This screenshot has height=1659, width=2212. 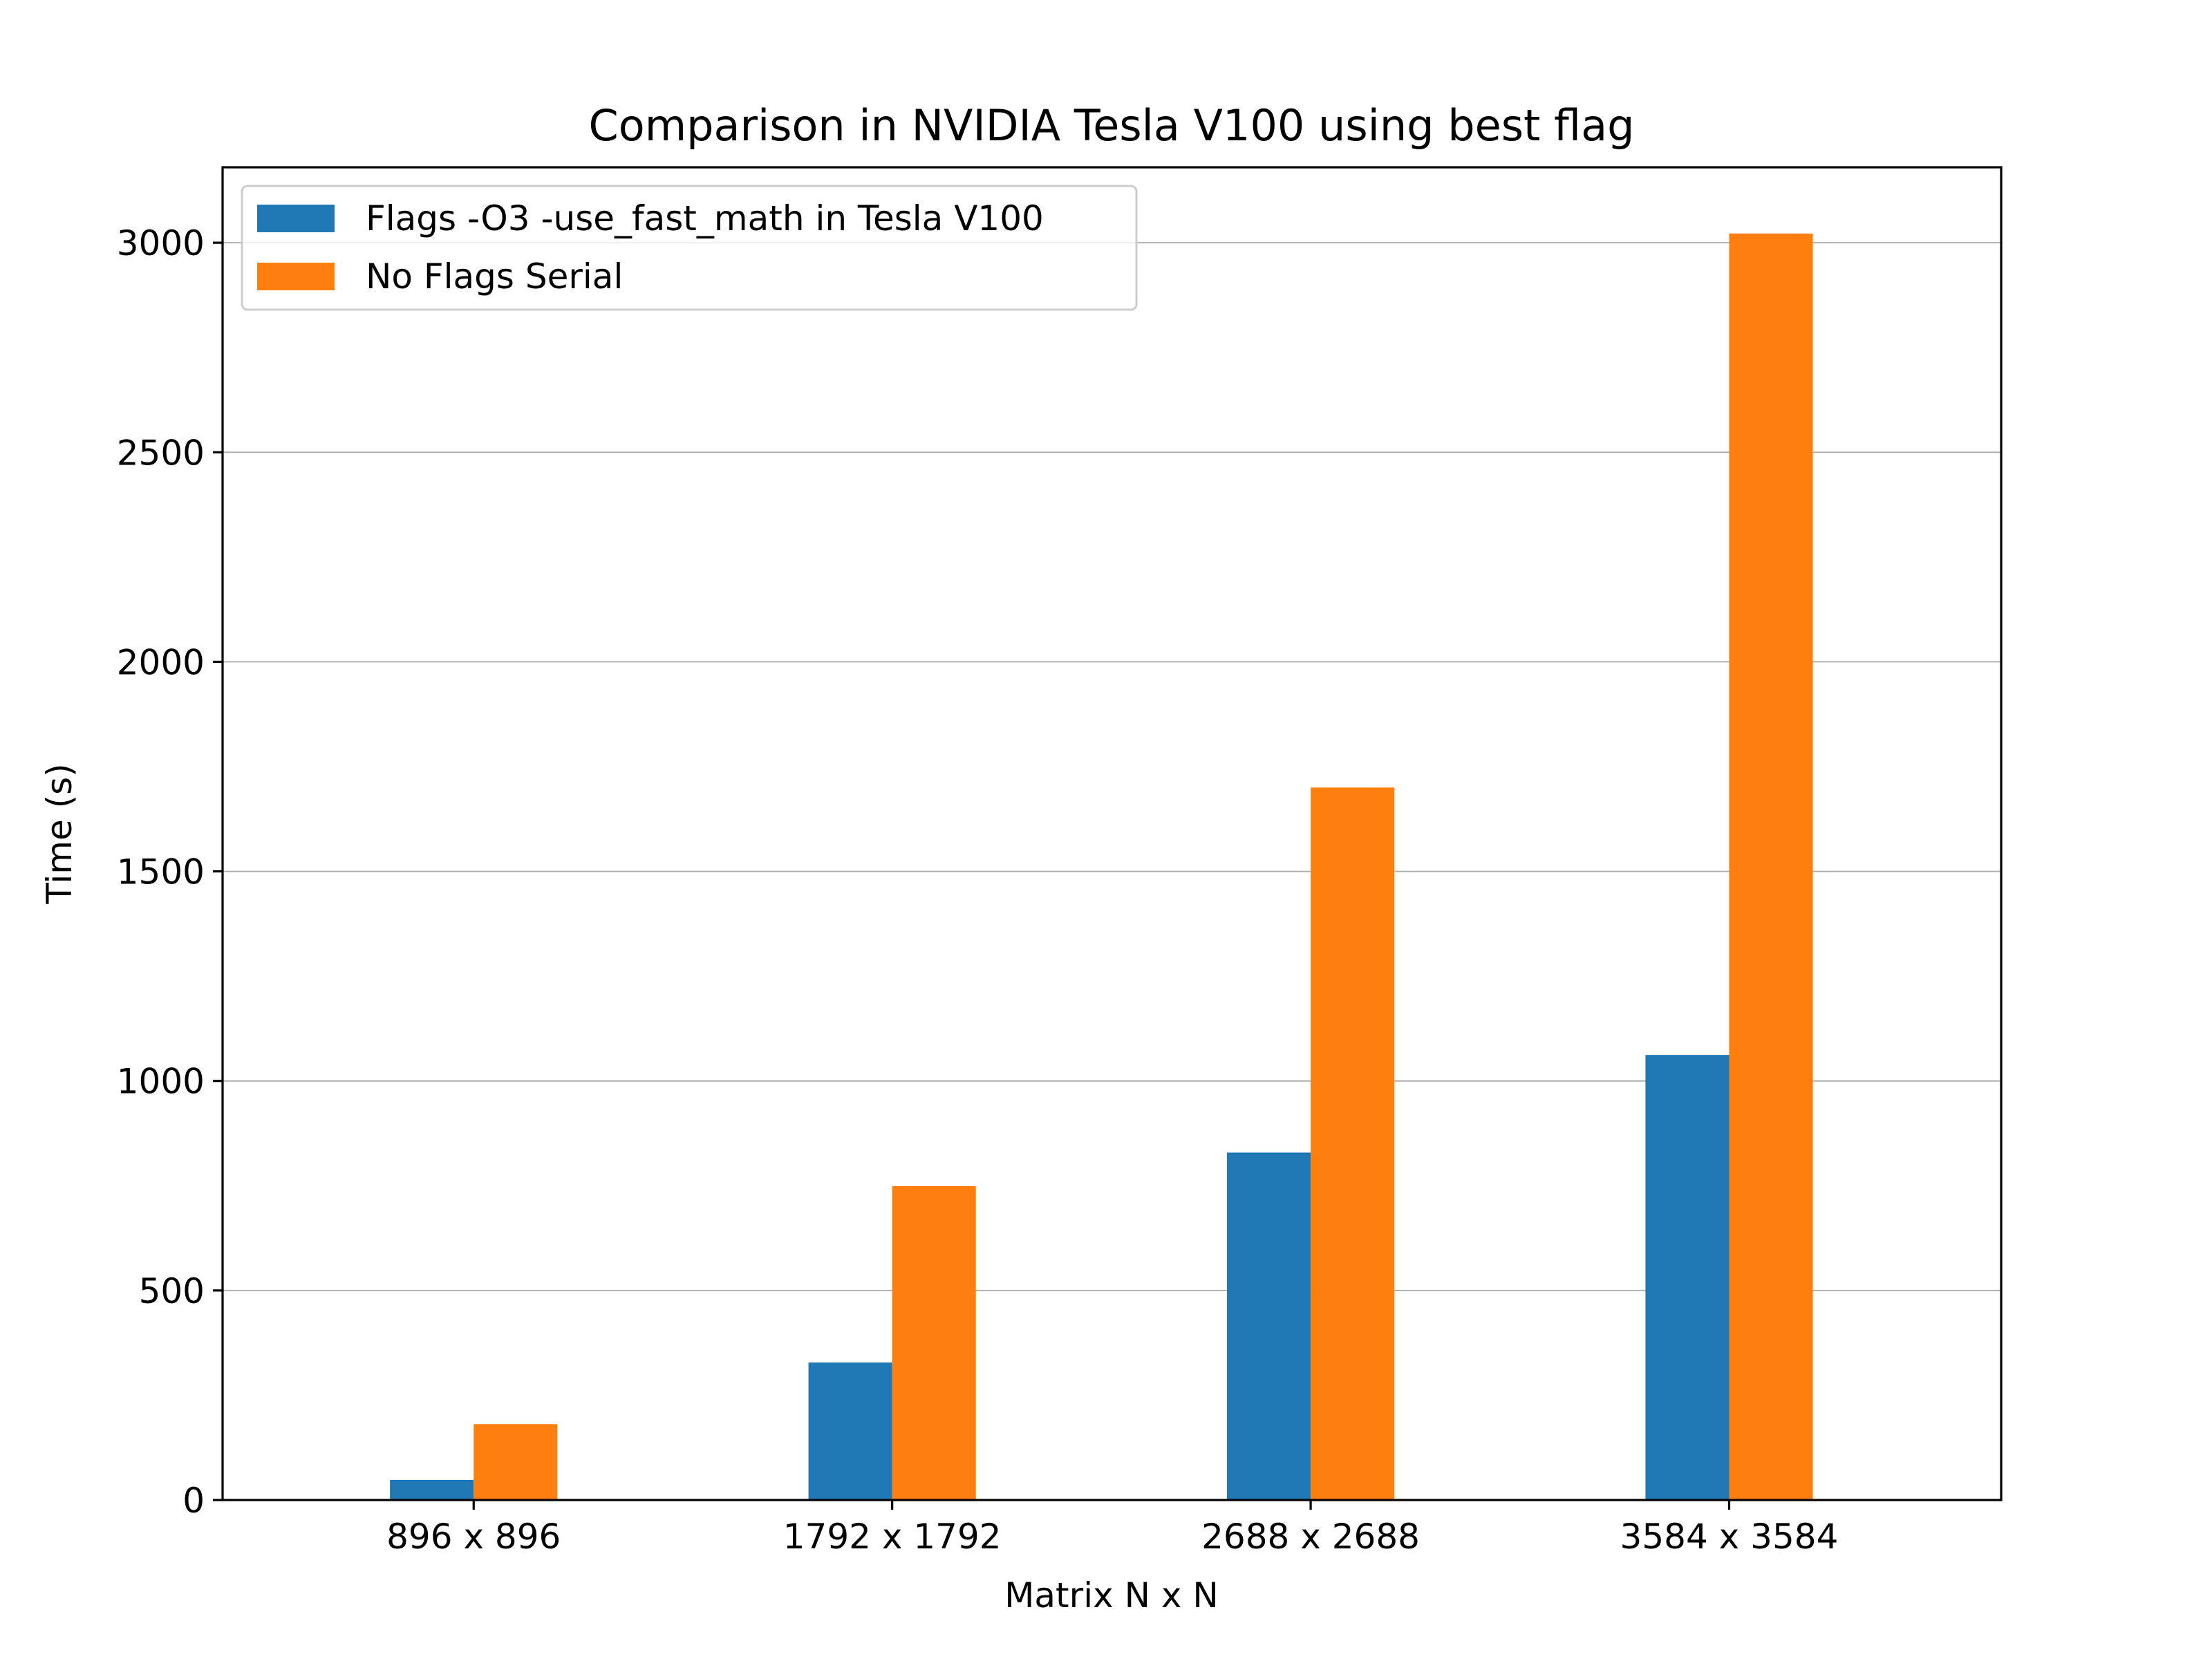 I want to click on y-tick-label: 1500, so click(x=161, y=872).